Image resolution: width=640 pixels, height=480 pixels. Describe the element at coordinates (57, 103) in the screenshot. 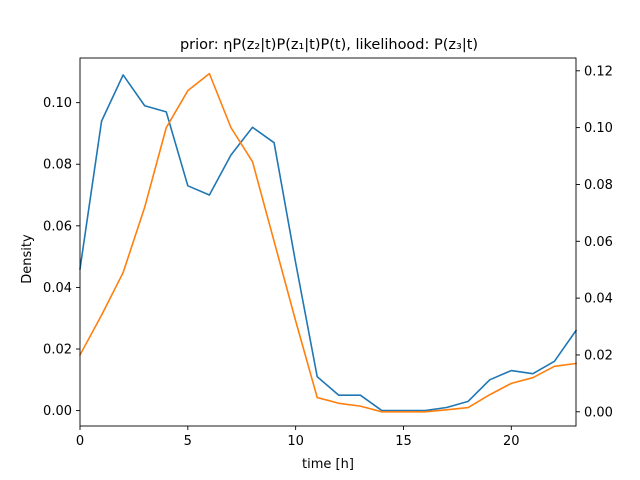

I see `left-y-tick-label: 0.10` at that location.